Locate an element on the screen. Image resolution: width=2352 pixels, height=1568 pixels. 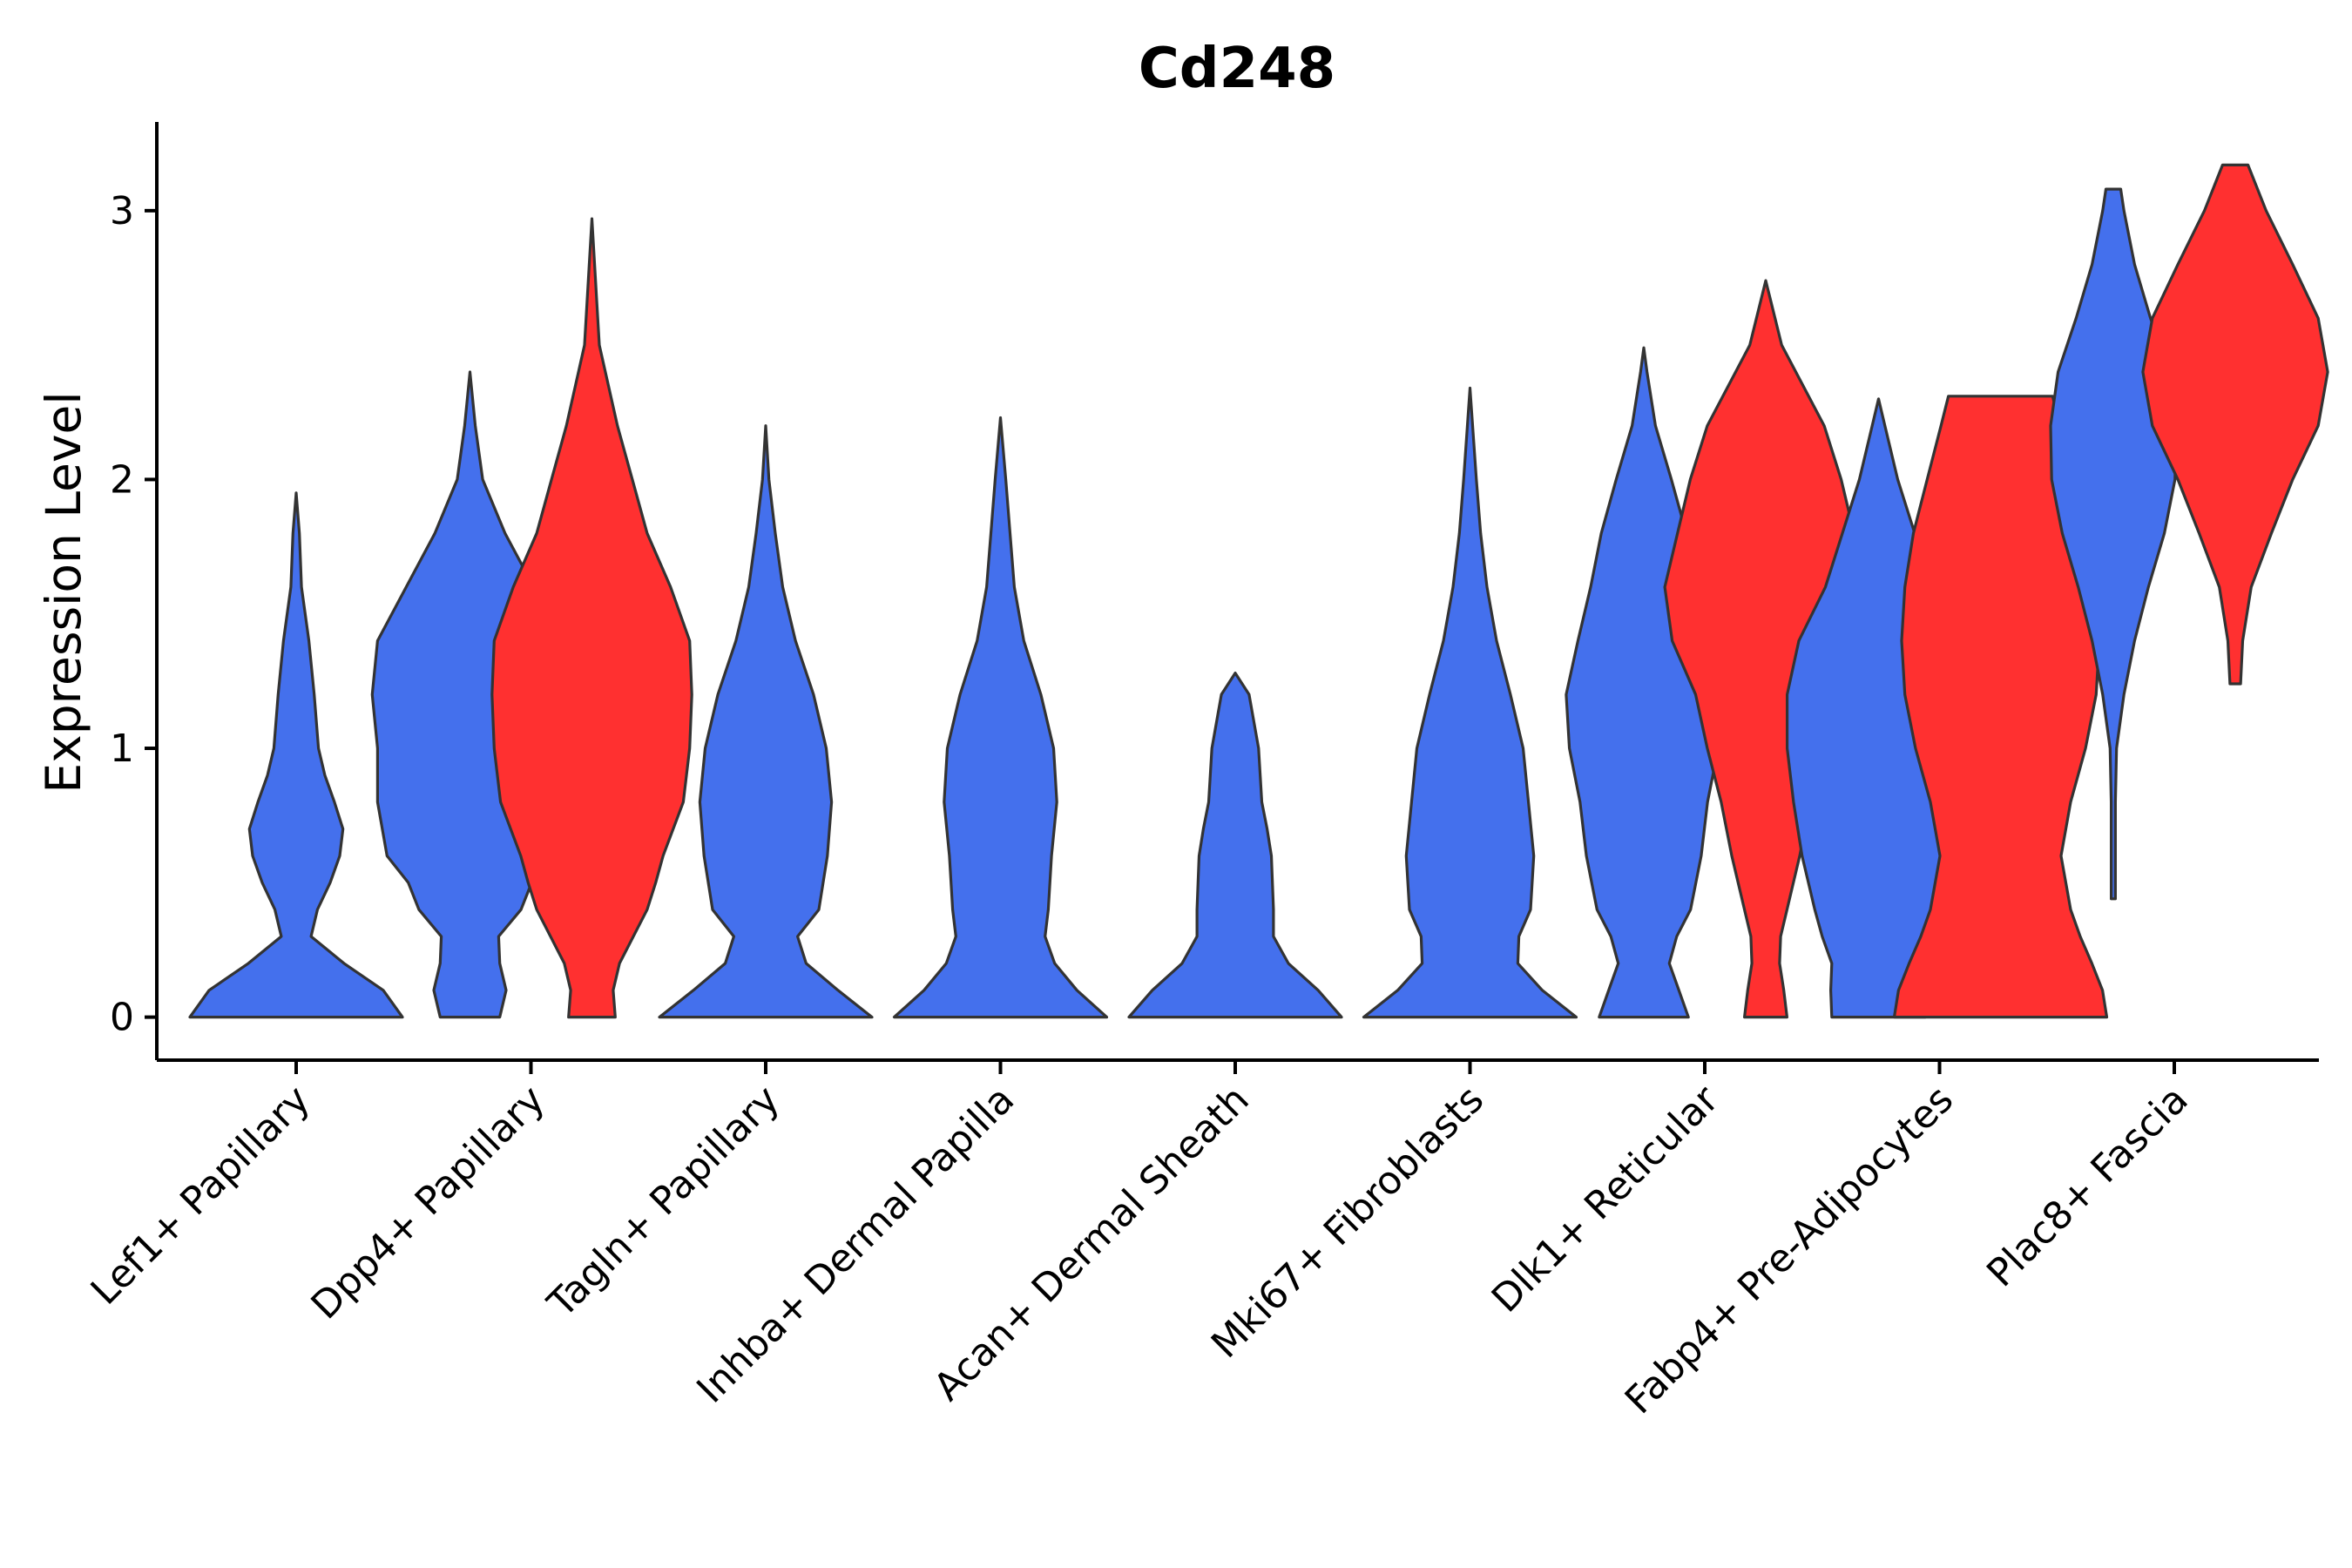
y-tick-label-2: 2 is located at coordinates (122, 480).